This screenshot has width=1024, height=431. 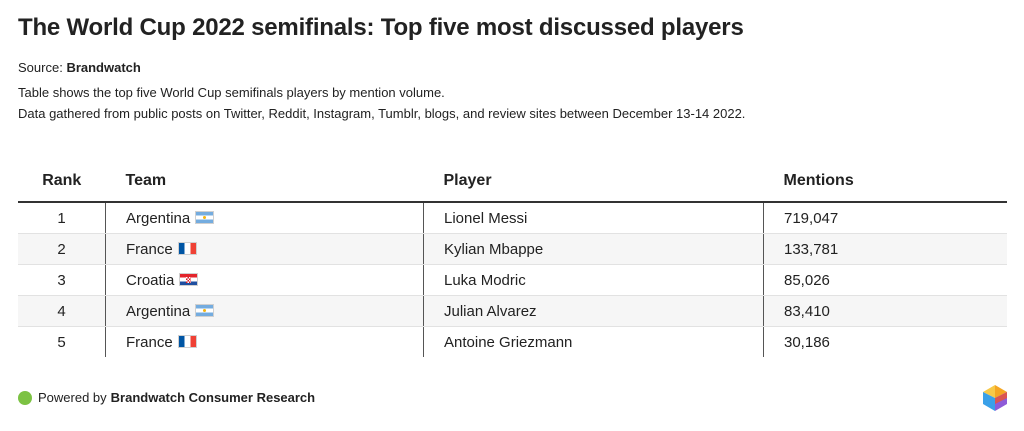 What do you see at coordinates (25, 397) in the screenshot?
I see `status-dot-icon` at bounding box center [25, 397].